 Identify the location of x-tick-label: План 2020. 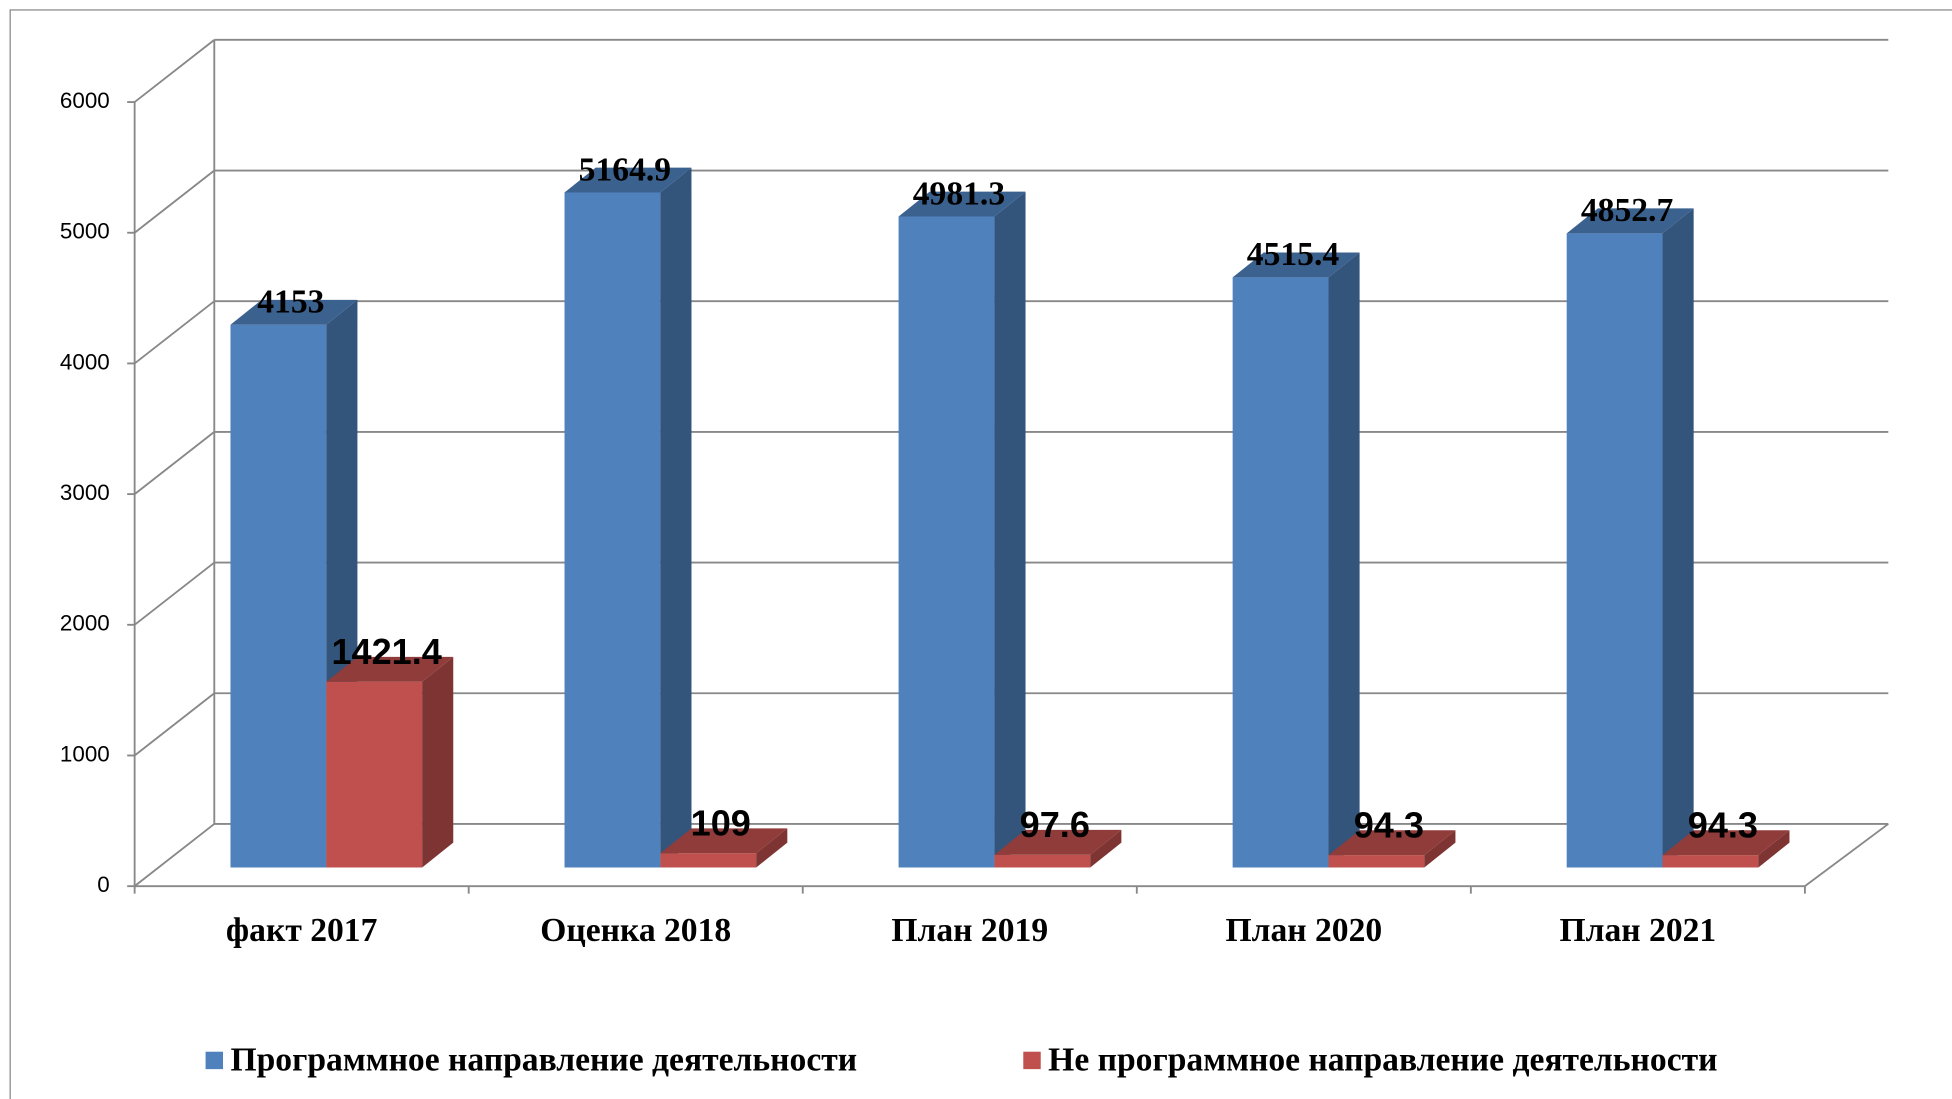
(1303, 930).